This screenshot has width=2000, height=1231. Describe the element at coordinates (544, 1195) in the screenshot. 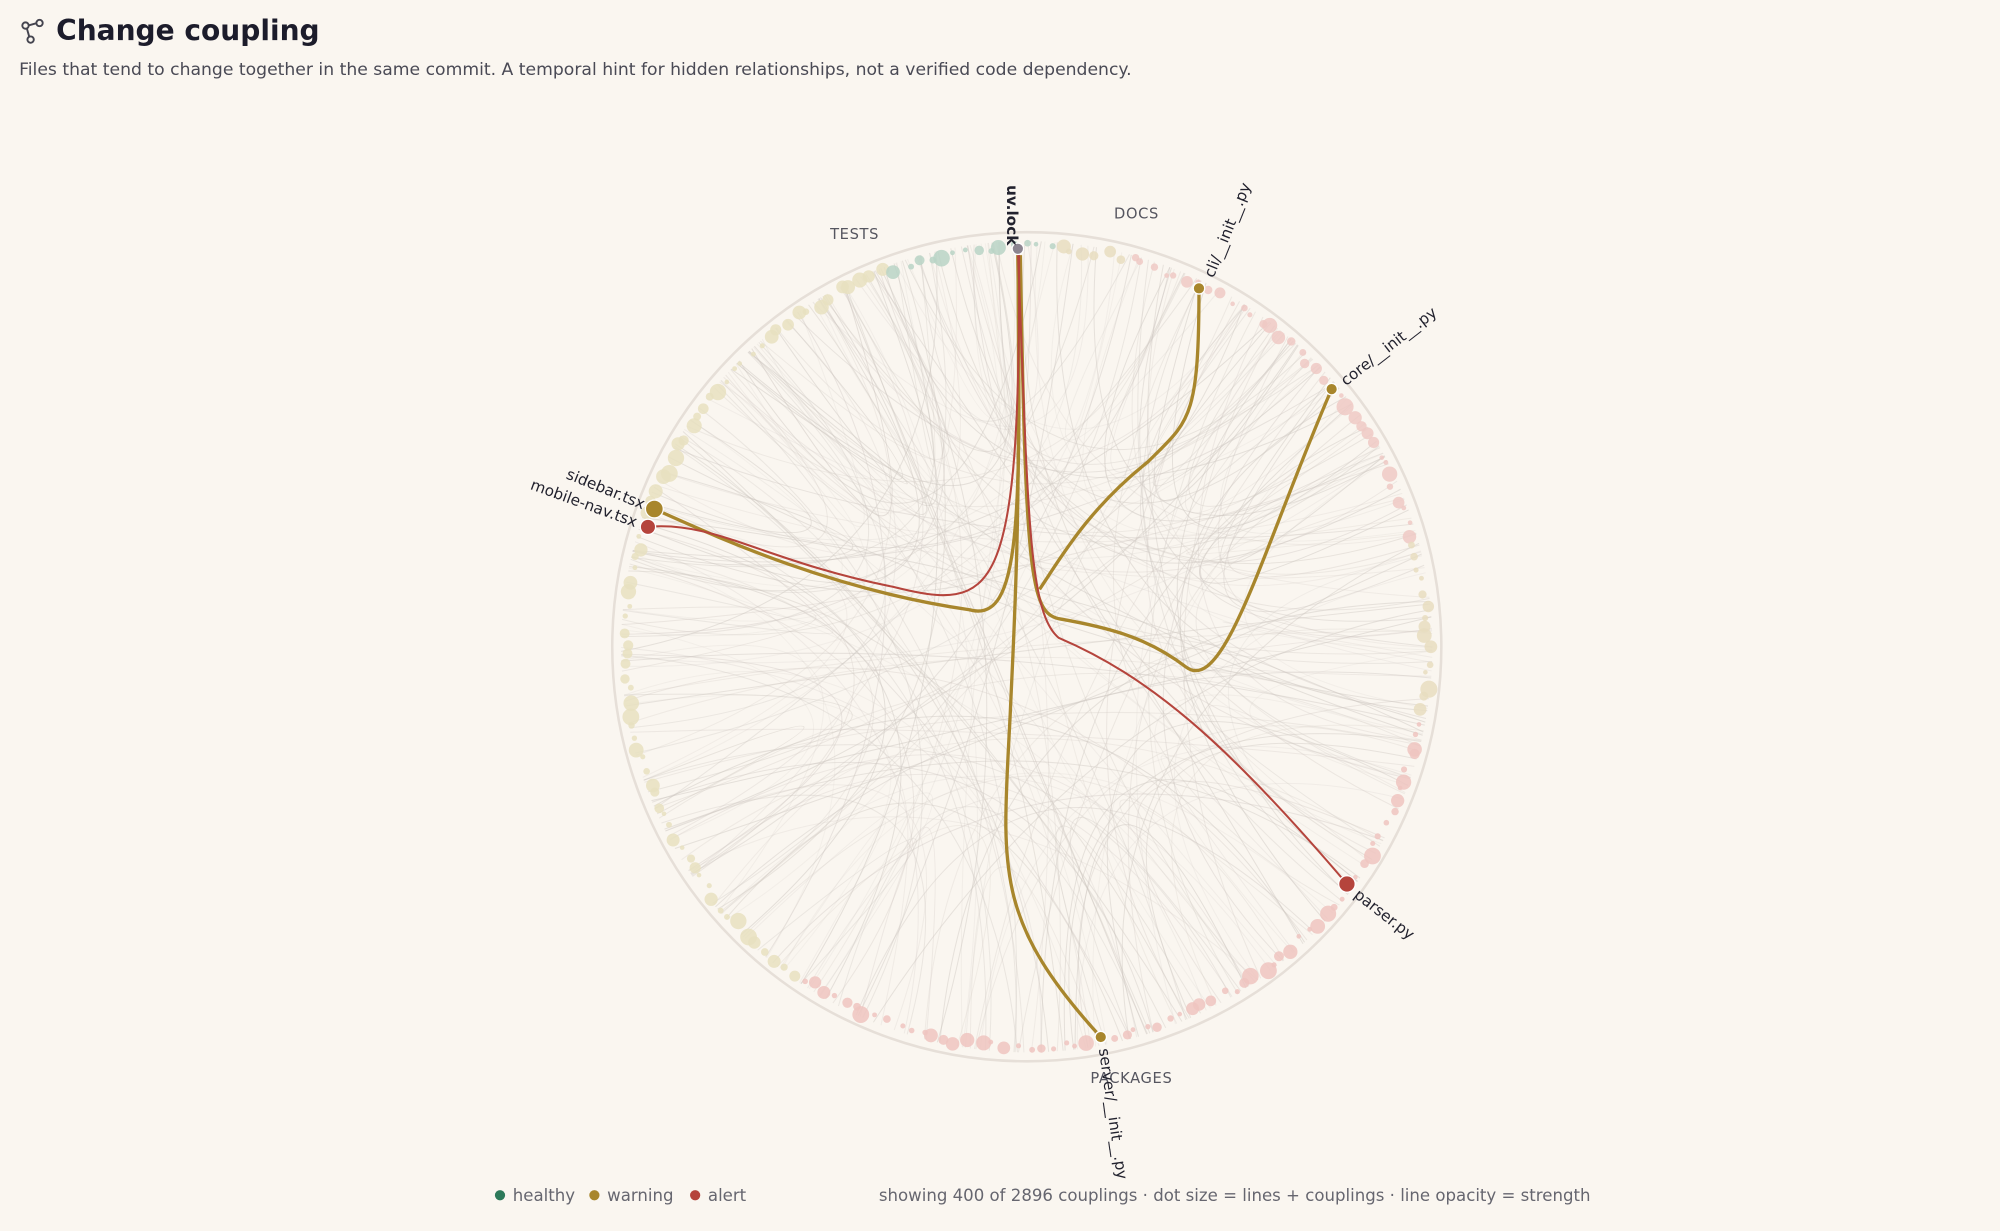

I see `legend-label: healthy` at that location.